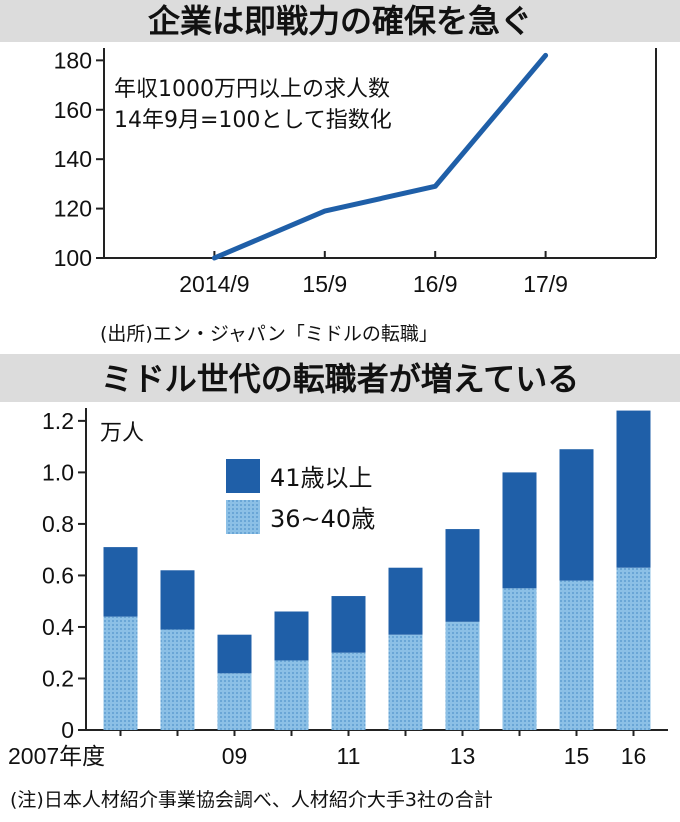 The height and width of the screenshot is (822, 680). Describe the element at coordinates (73, 60) in the screenshot. I see `line-chart-y-tick-label: 180` at that location.